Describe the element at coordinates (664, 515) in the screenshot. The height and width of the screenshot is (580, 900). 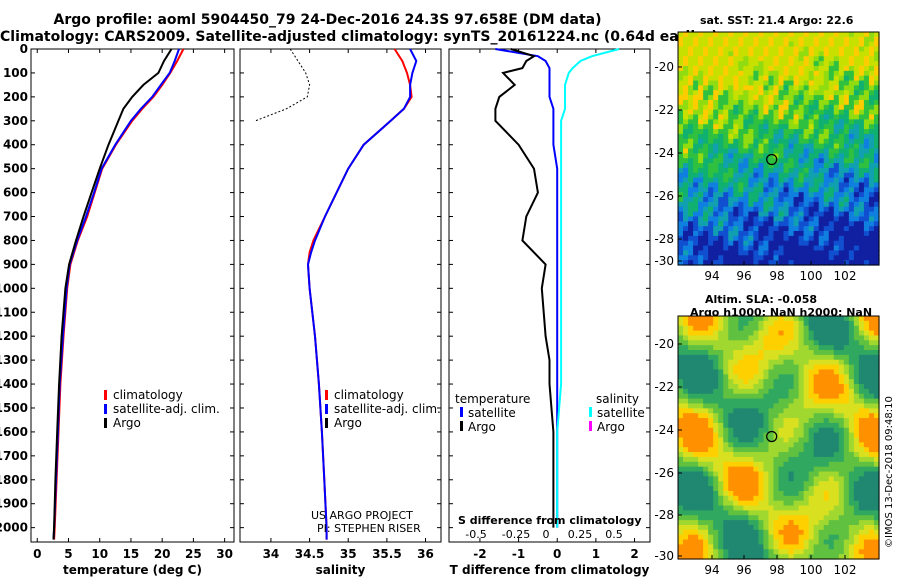
I see `map-lat-label: -28` at that location.